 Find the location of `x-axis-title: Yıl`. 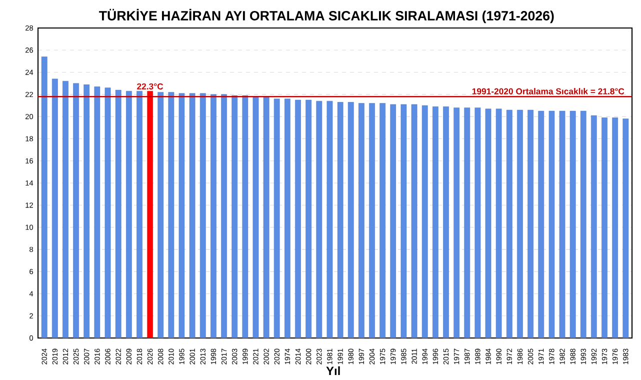

x-axis-title: Yıl is located at coordinates (333, 371).